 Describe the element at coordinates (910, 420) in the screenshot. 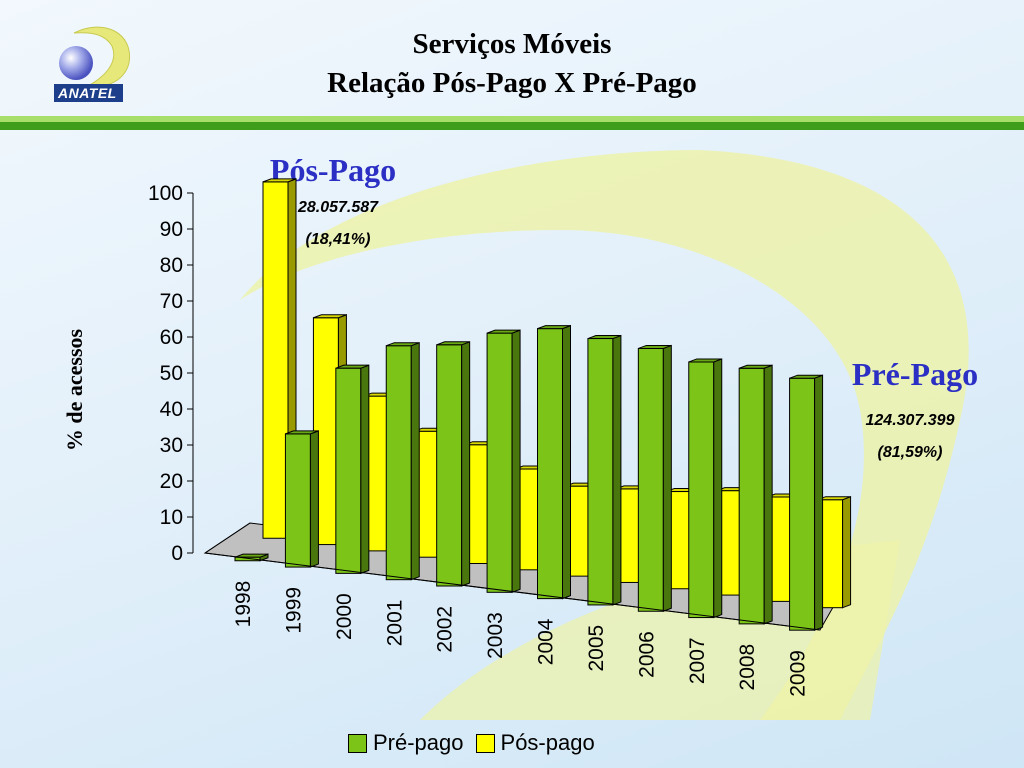

I see `pre-pago-annotation-count: 124.307.399` at that location.